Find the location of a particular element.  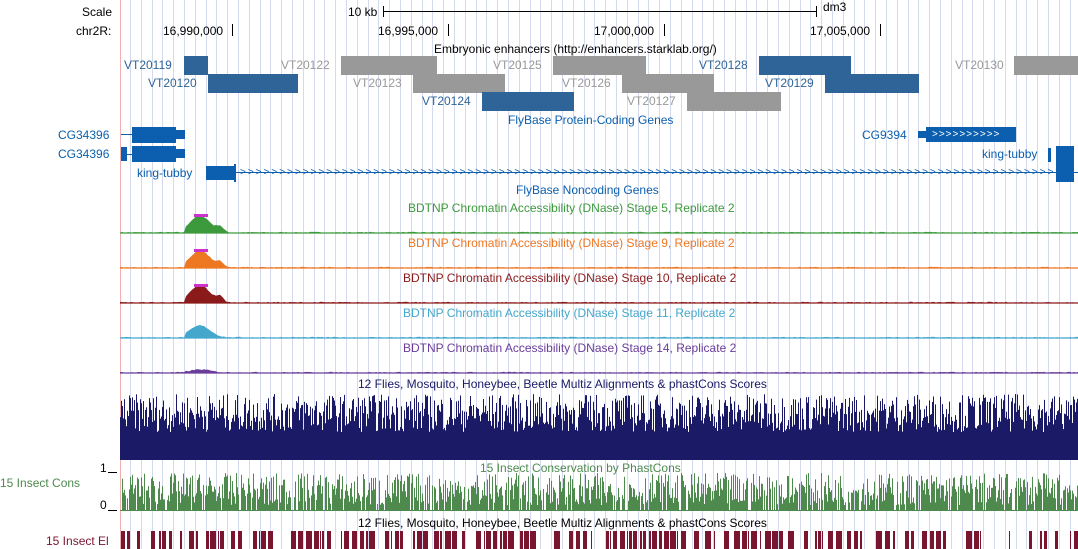

cons-side-label: 15 Insect Cons is located at coordinates (40, 483).